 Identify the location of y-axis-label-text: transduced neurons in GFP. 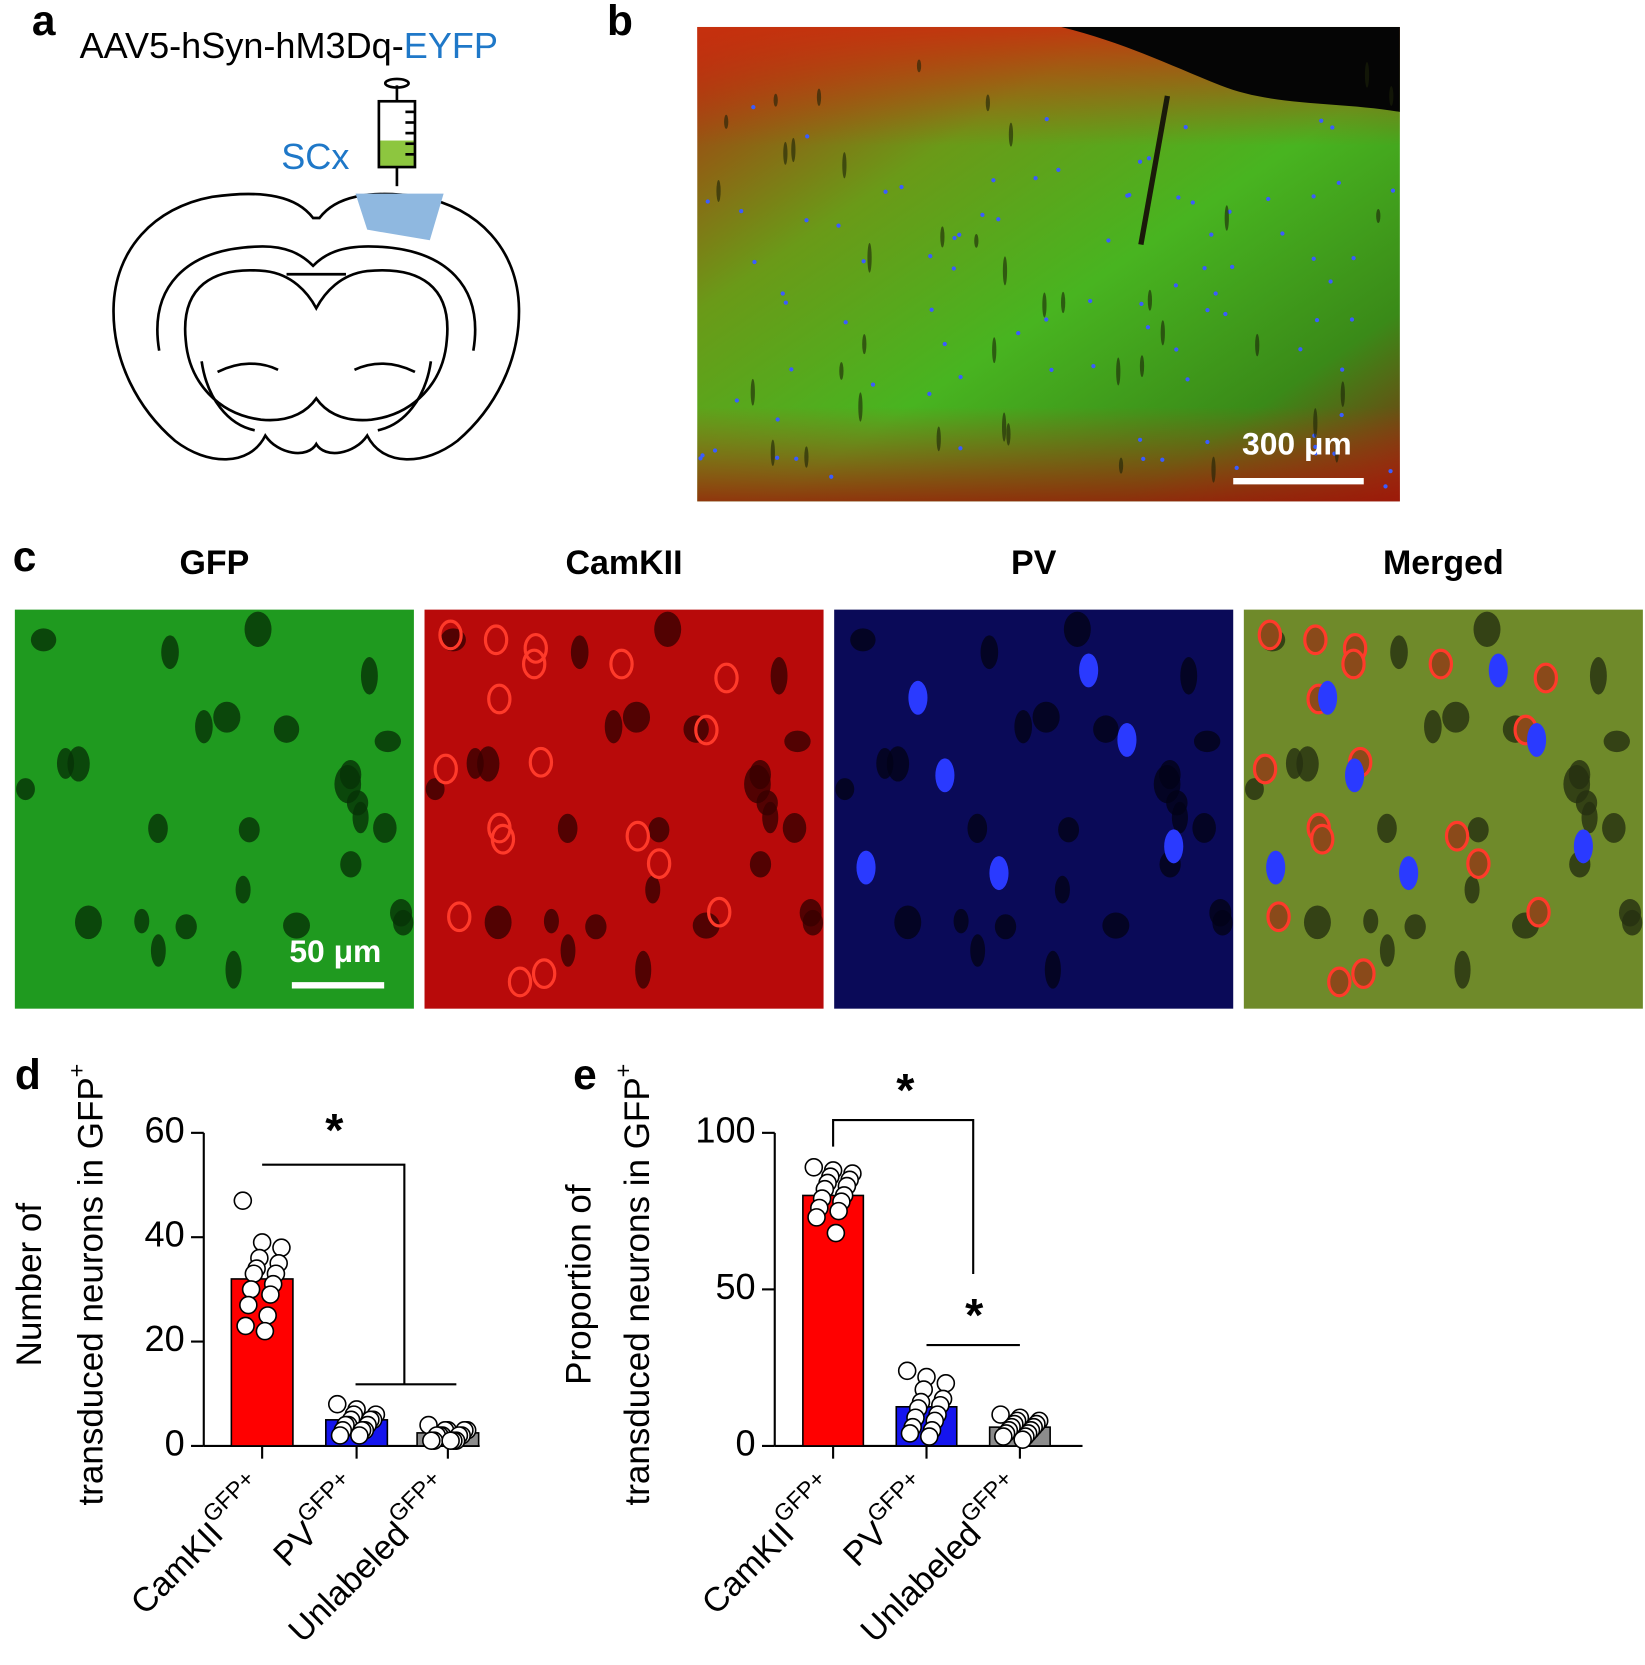
(91, 1291).